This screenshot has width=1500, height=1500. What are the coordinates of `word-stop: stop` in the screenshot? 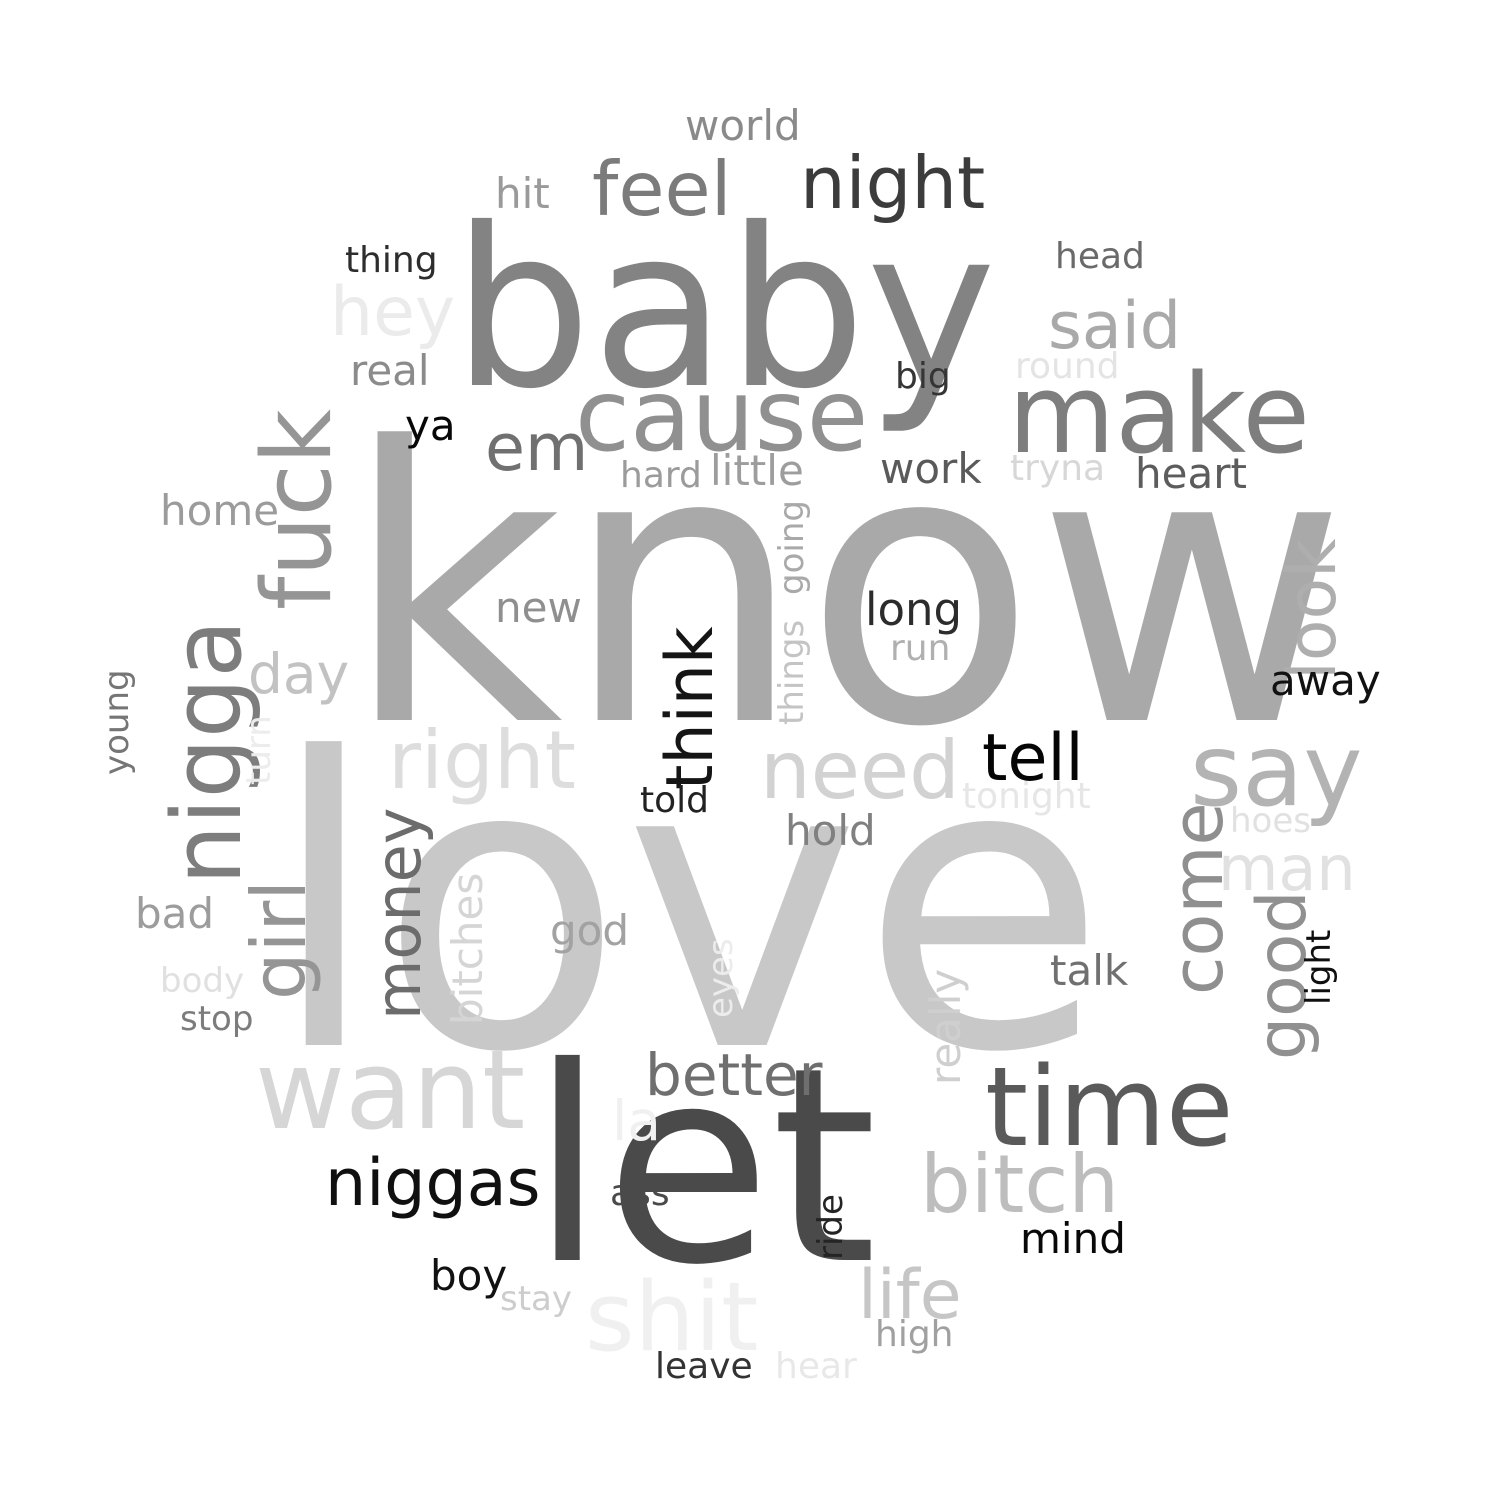 It's located at (216, 1019).